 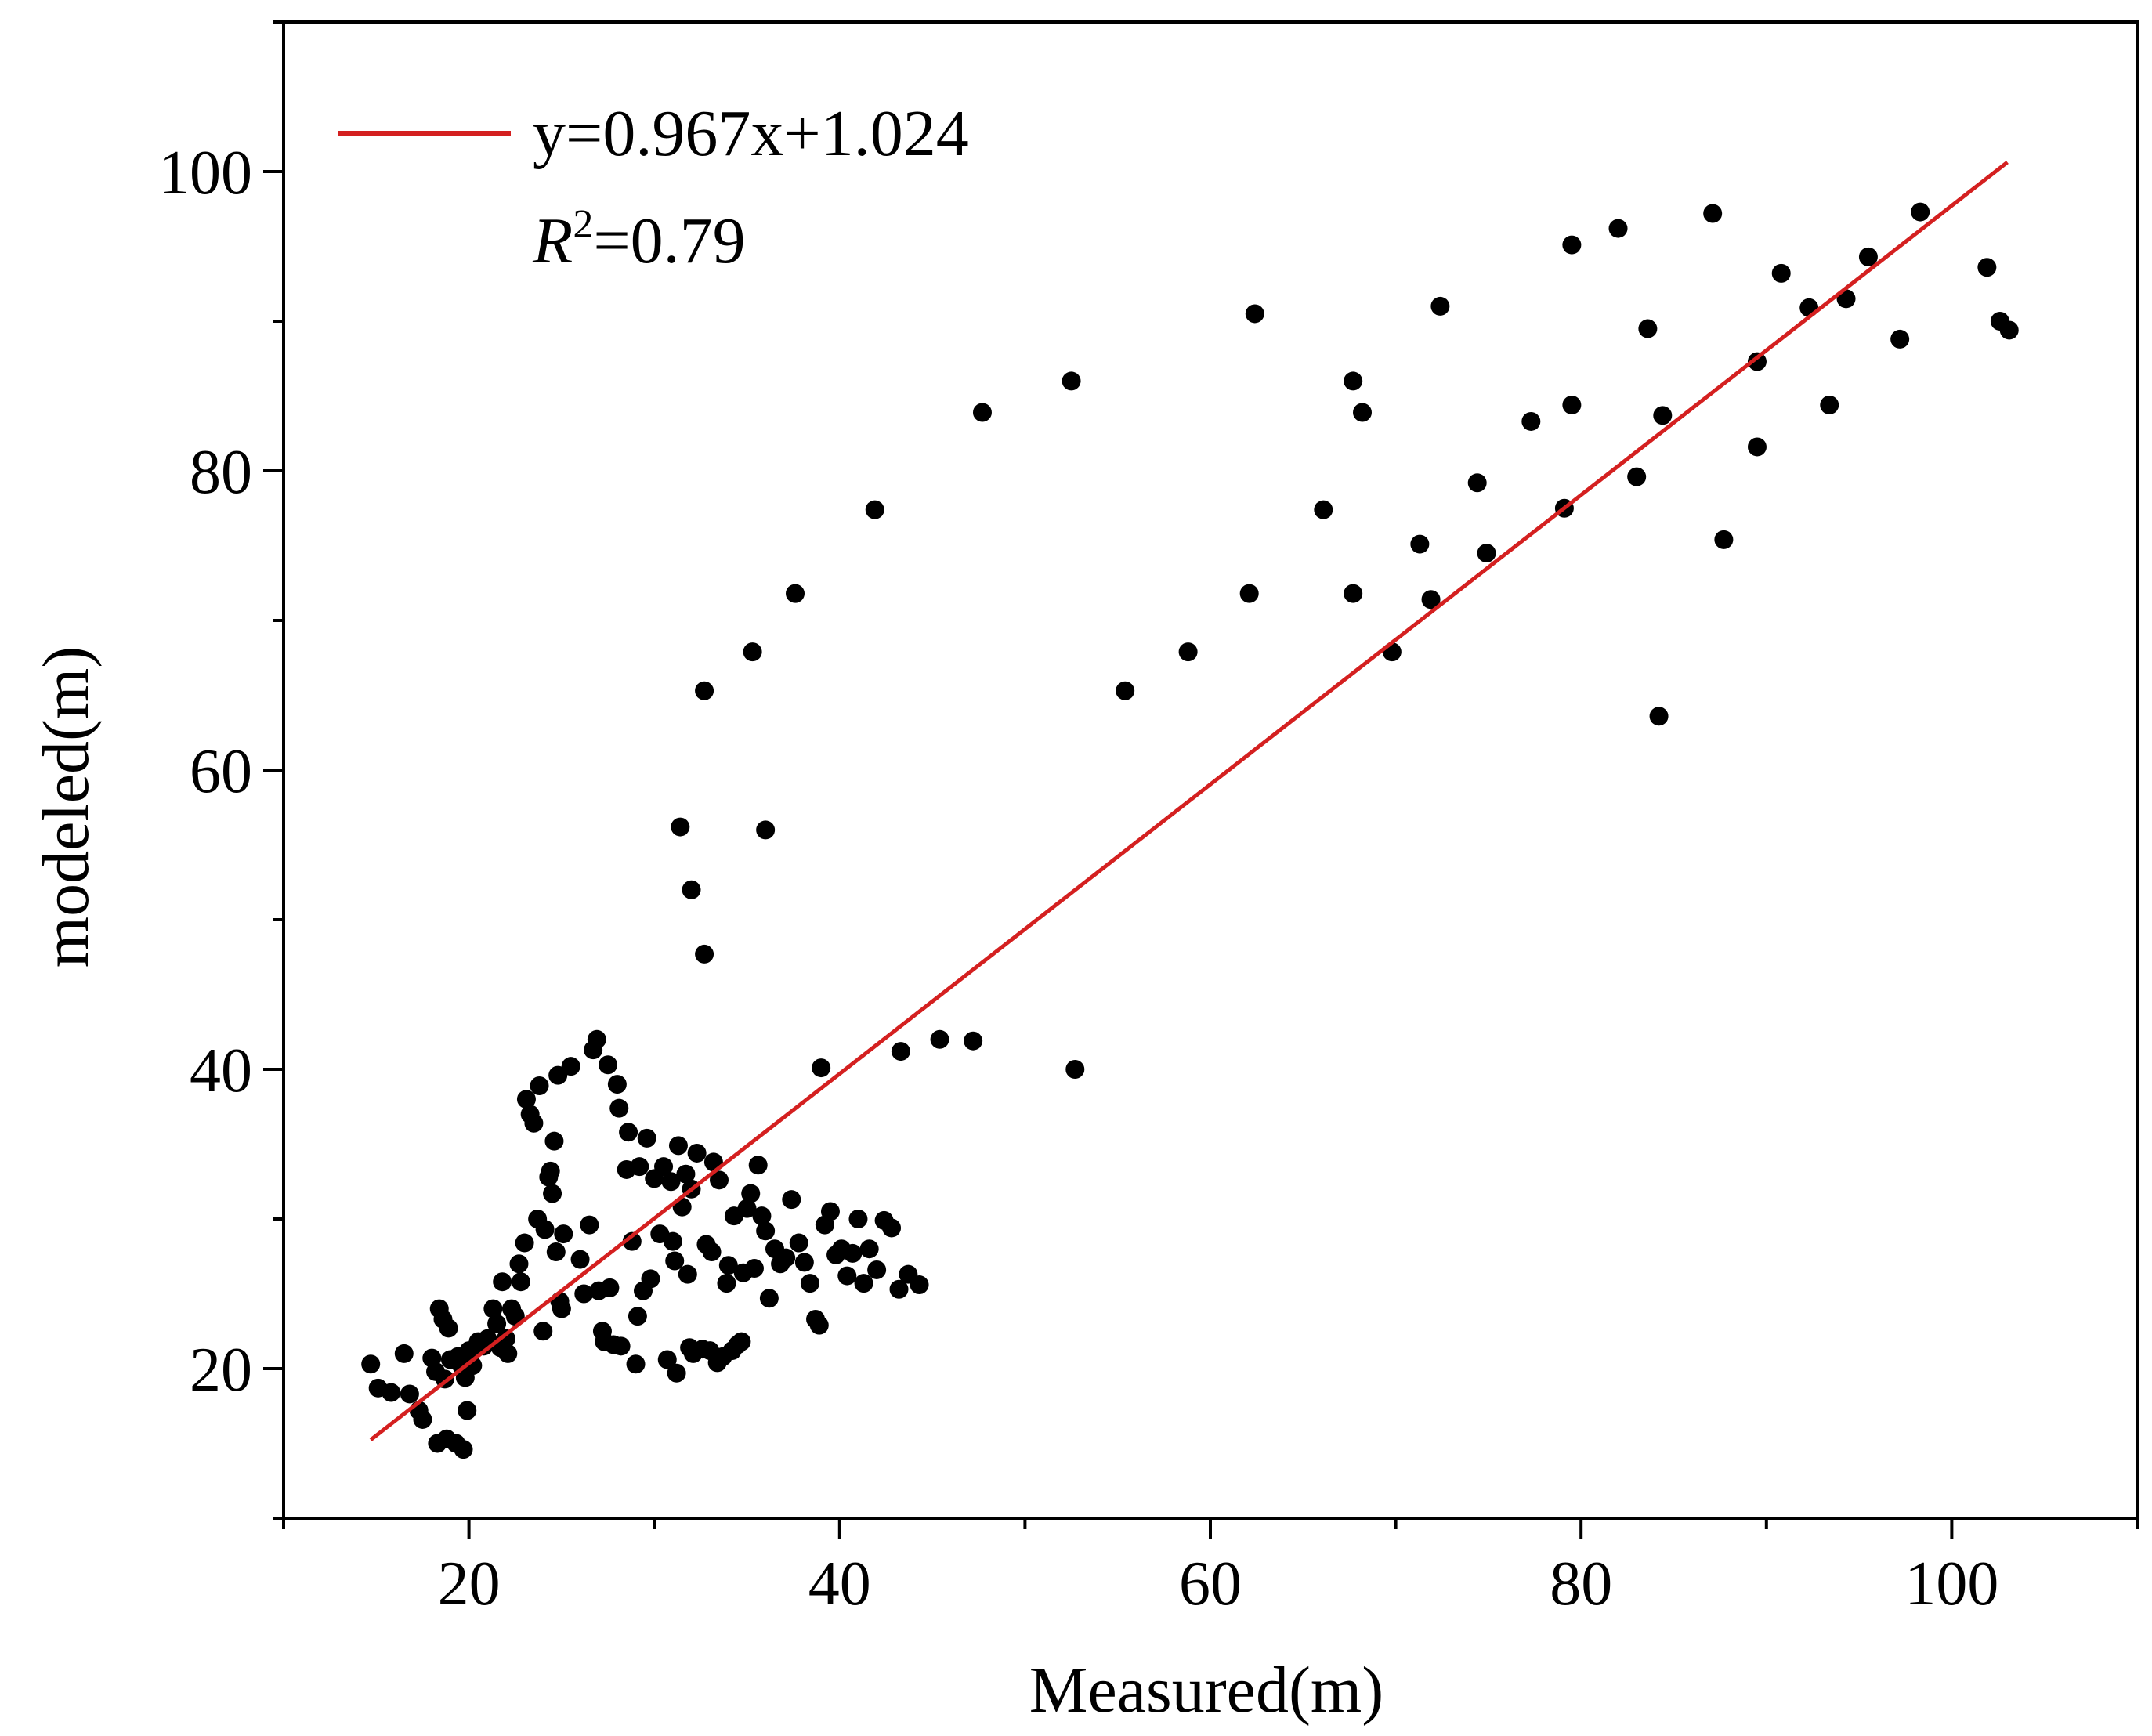 I want to click on x-axis-title: Measured(m), so click(x=1206, y=1691).